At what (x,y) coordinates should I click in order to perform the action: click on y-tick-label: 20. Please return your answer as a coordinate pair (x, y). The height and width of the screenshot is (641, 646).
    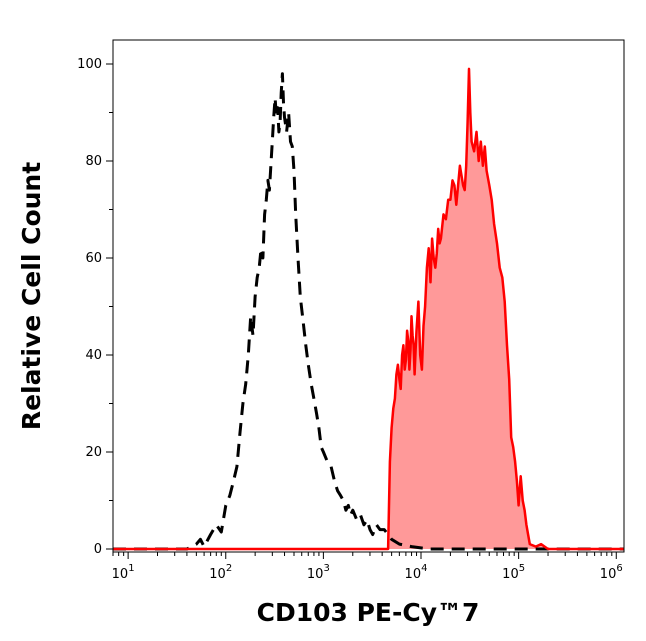
    Looking at the image, I should click on (93, 452).